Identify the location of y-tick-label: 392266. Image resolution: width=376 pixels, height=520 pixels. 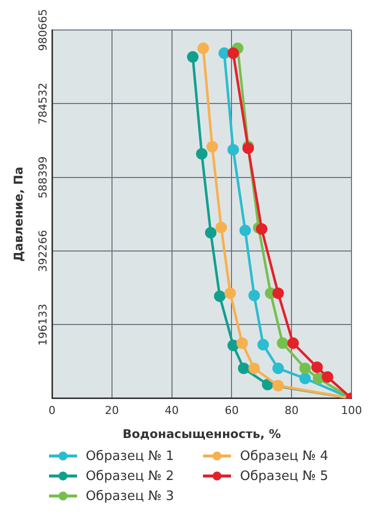
(43, 251).